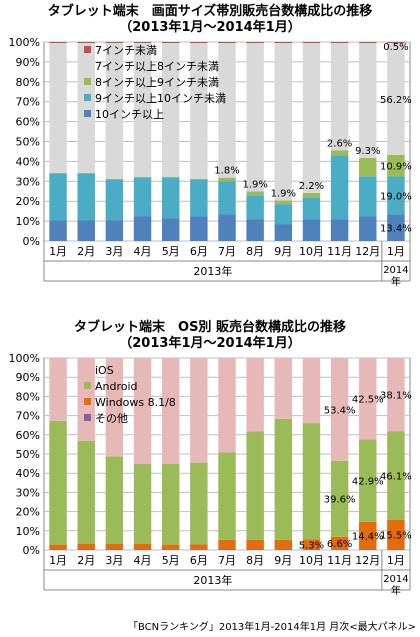 This screenshot has width=420, height=637. Describe the element at coordinates (28, 435) in the screenshot. I see `chart2-y-tick-label: 60%` at that location.